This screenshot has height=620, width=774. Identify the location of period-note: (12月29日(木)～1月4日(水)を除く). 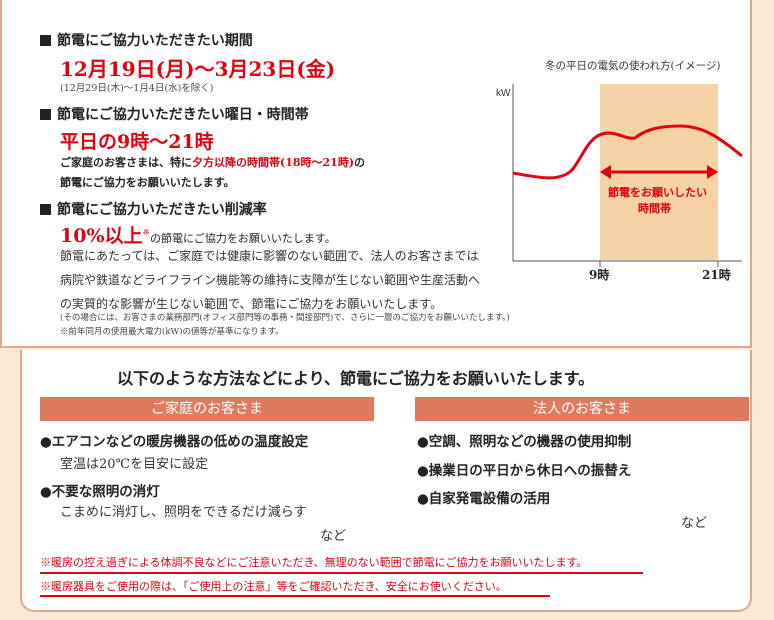
(137, 88).